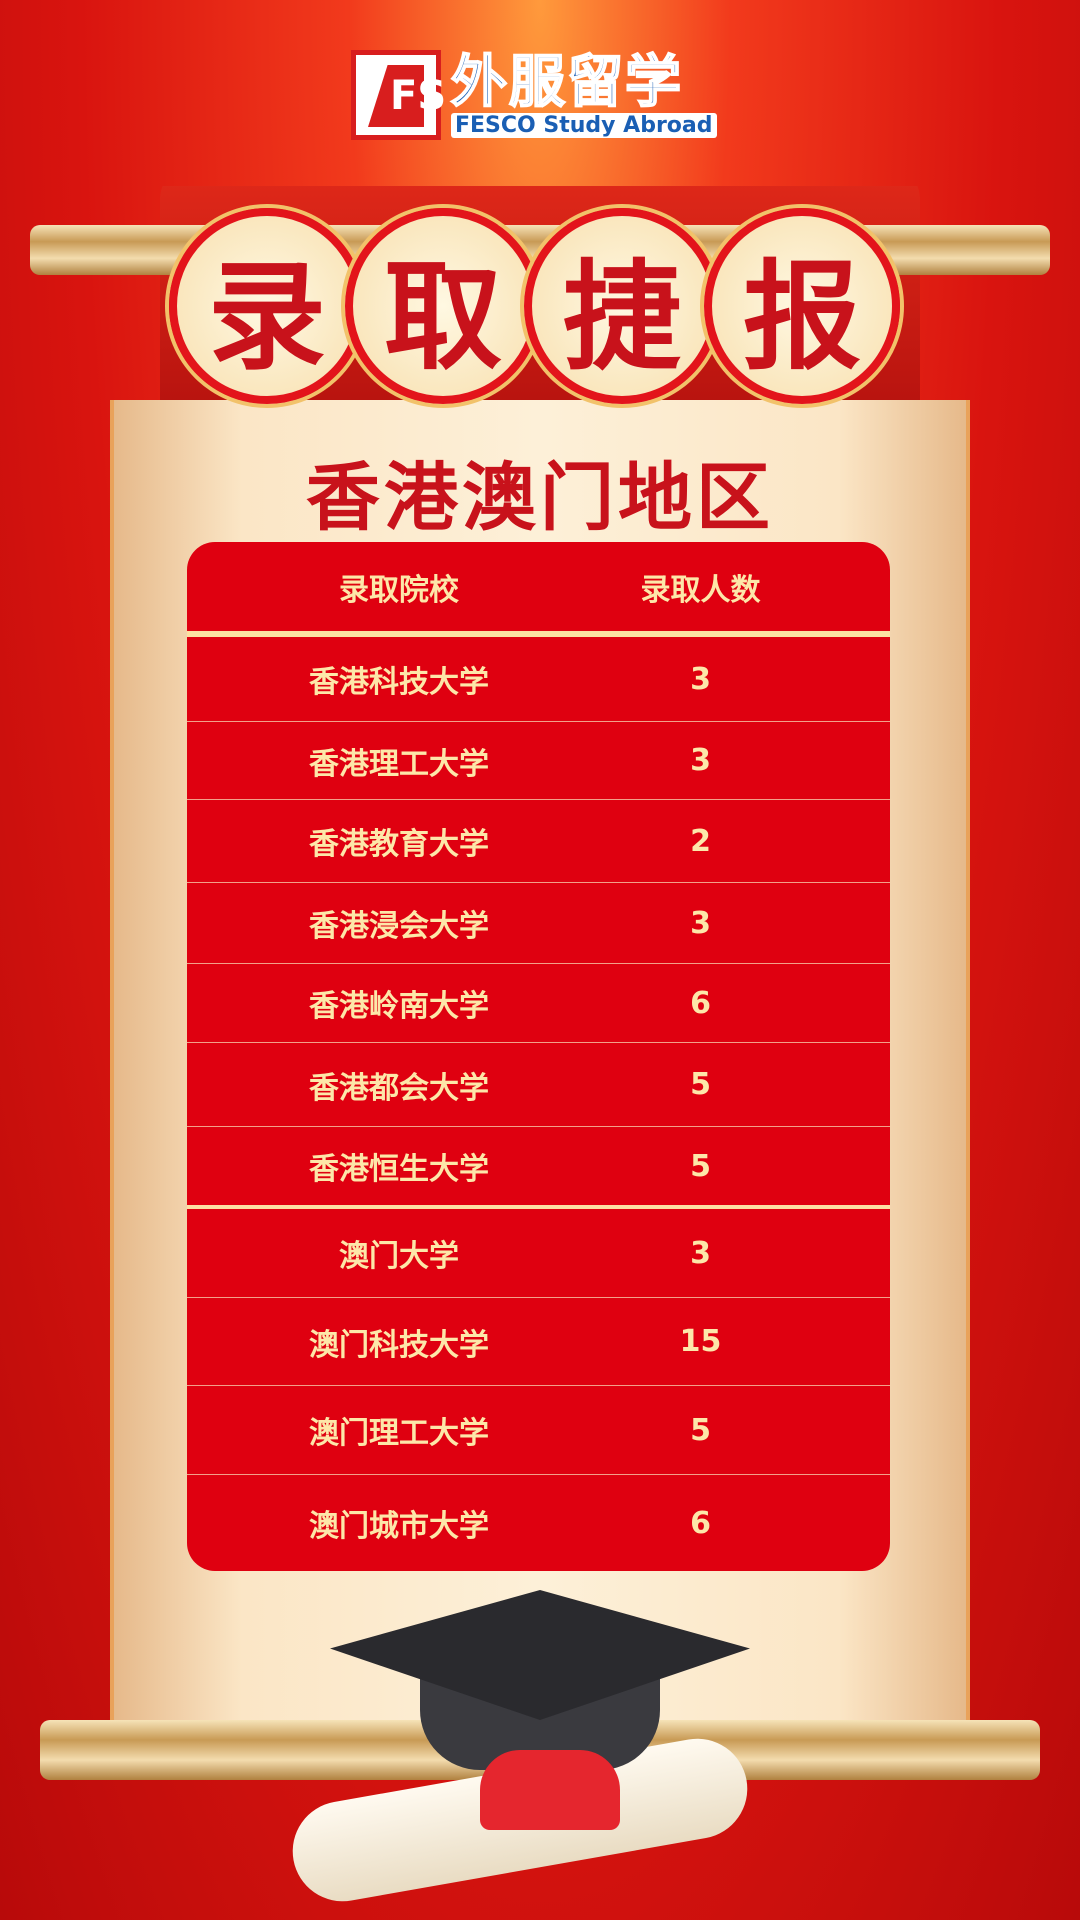 This screenshot has width=1080, height=1920. I want to click on school-name: 澳门理工大学, so click(399, 1433).